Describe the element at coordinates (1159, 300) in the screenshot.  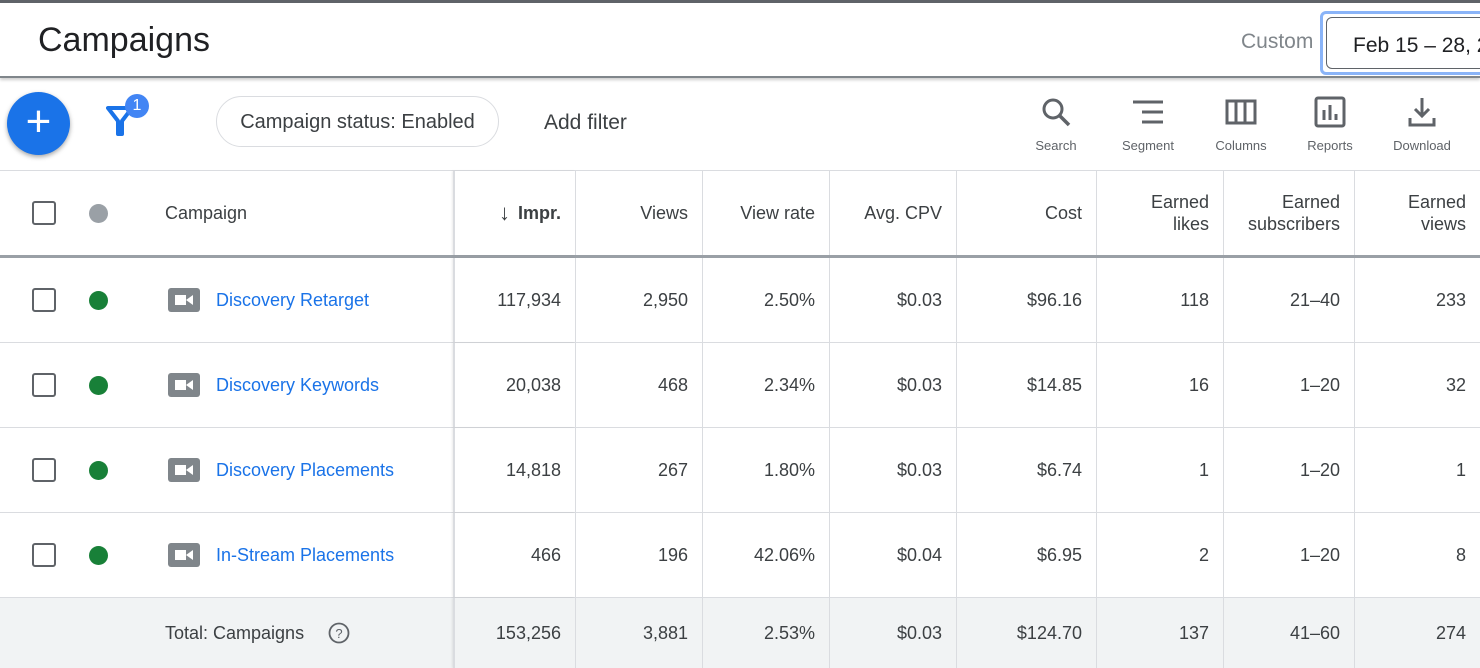
I see `cell-likes: 118` at that location.